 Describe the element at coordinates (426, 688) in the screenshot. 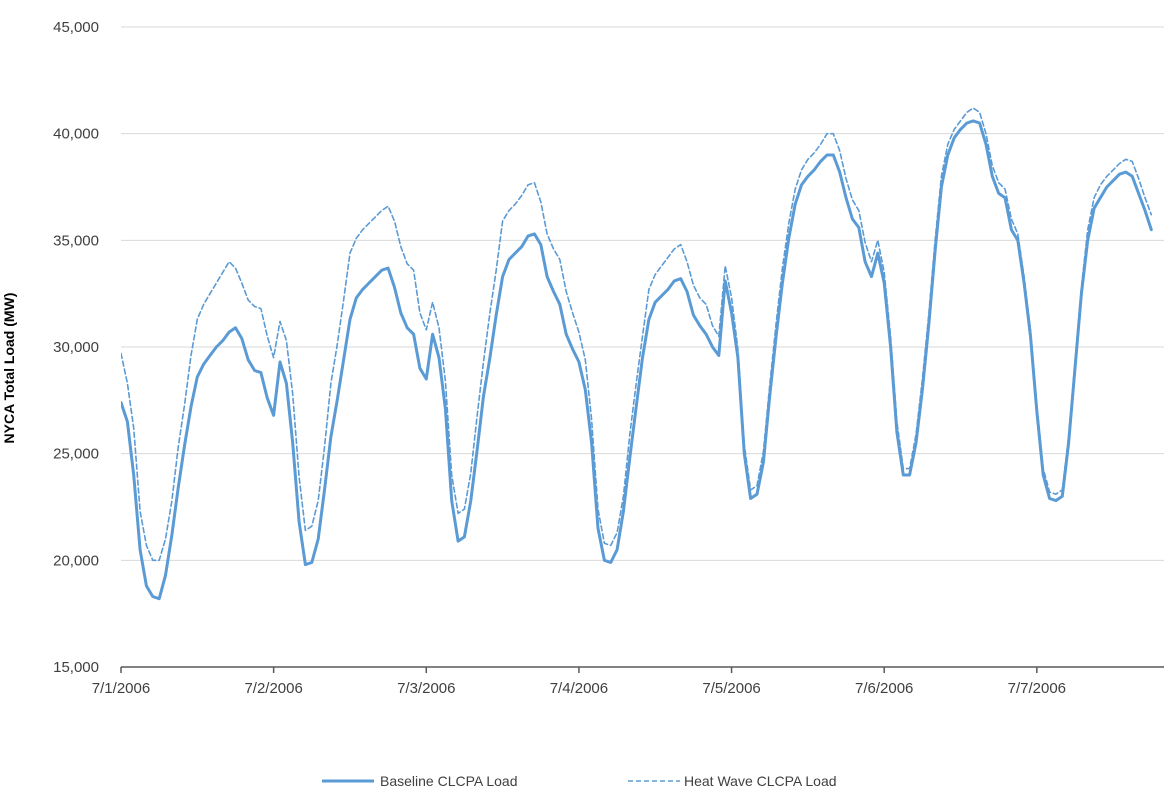

I see `x-tick-label: 7/3/2006` at that location.